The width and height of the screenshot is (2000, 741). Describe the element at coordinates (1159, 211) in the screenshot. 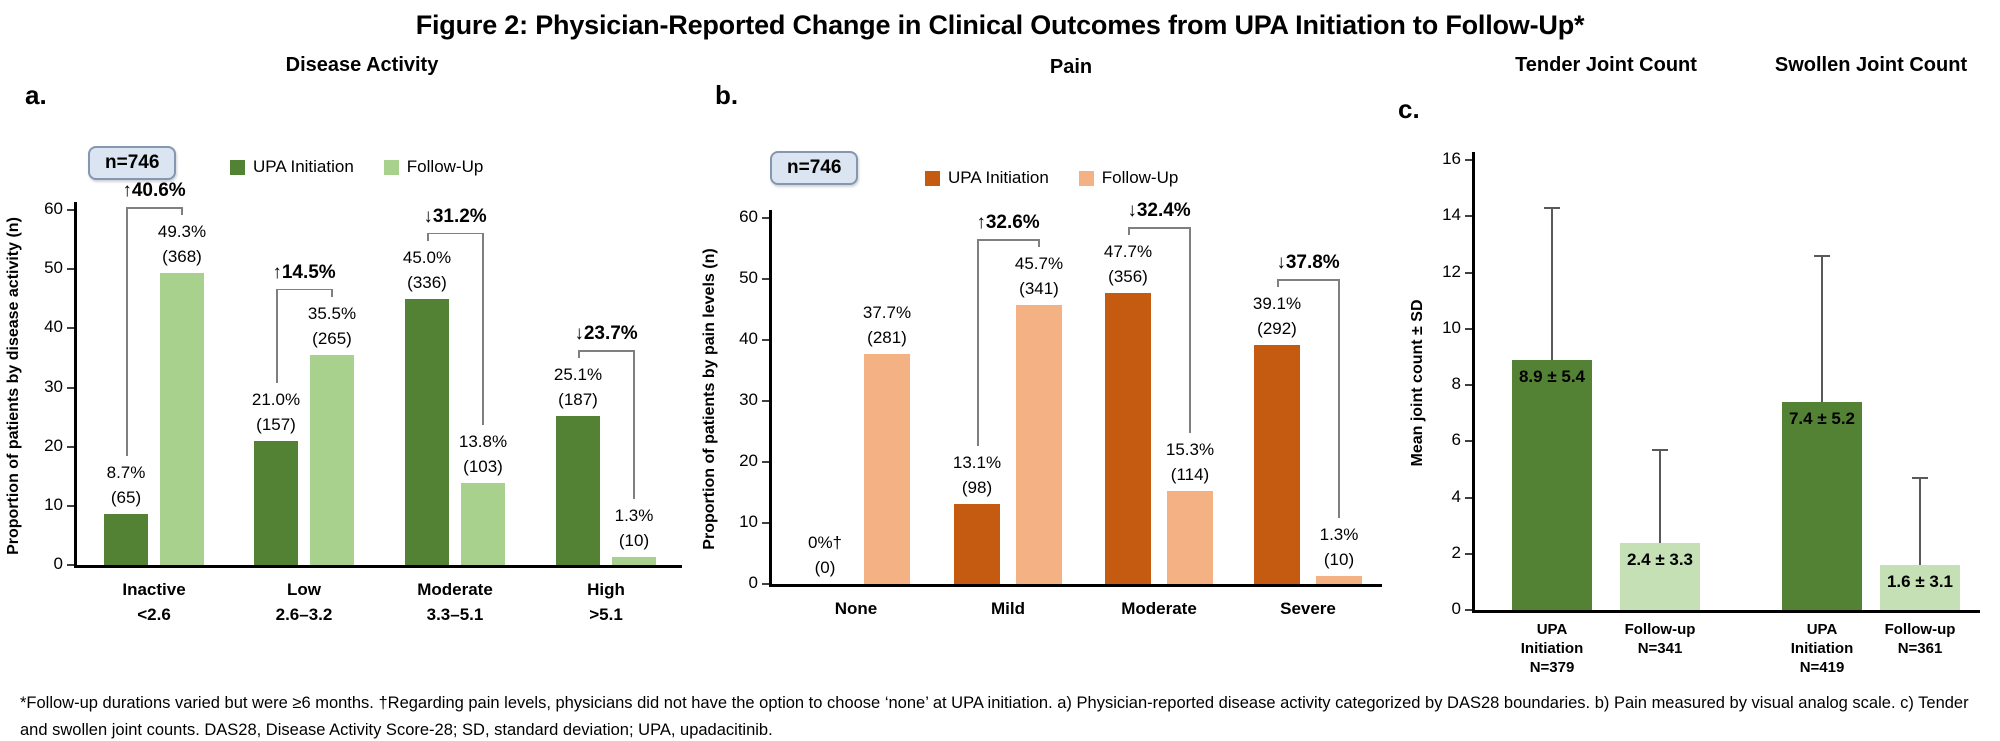

I see `change-label: ↓32.4%` at that location.